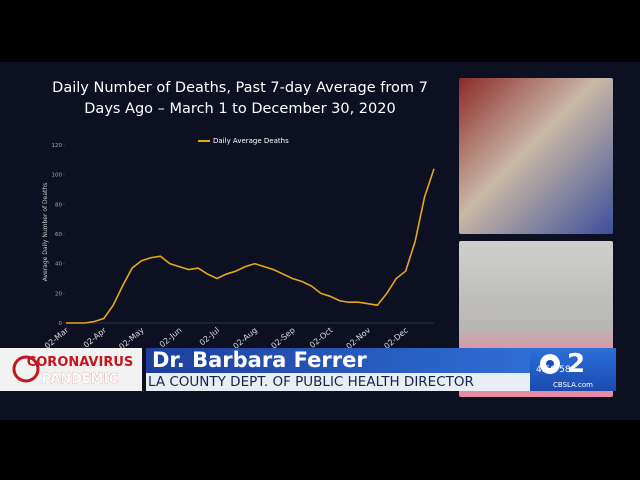 The image size is (640, 480). What do you see at coordinates (171, 338) in the screenshot?
I see `x-tick-label: 02-Jun` at bounding box center [171, 338].